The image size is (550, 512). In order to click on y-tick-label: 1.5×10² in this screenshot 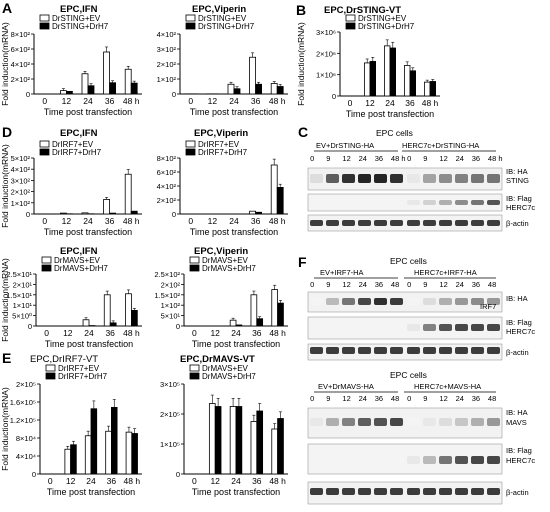, I will do `click(167, 295)`.